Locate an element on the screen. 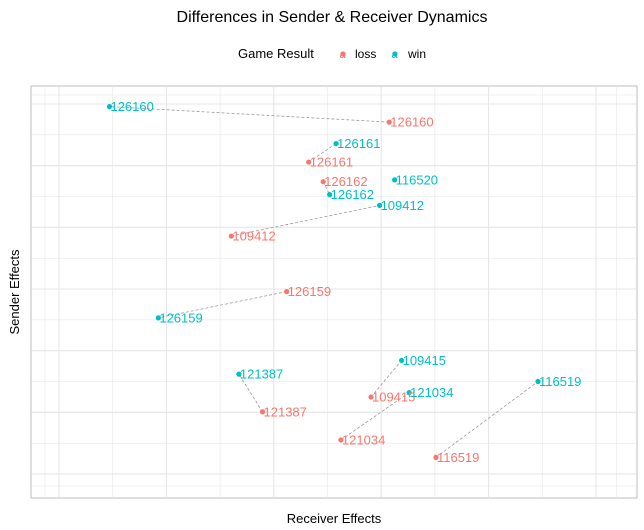 The width and height of the screenshot is (644, 530). label-loss-126159: 126159 is located at coordinates (309, 291).